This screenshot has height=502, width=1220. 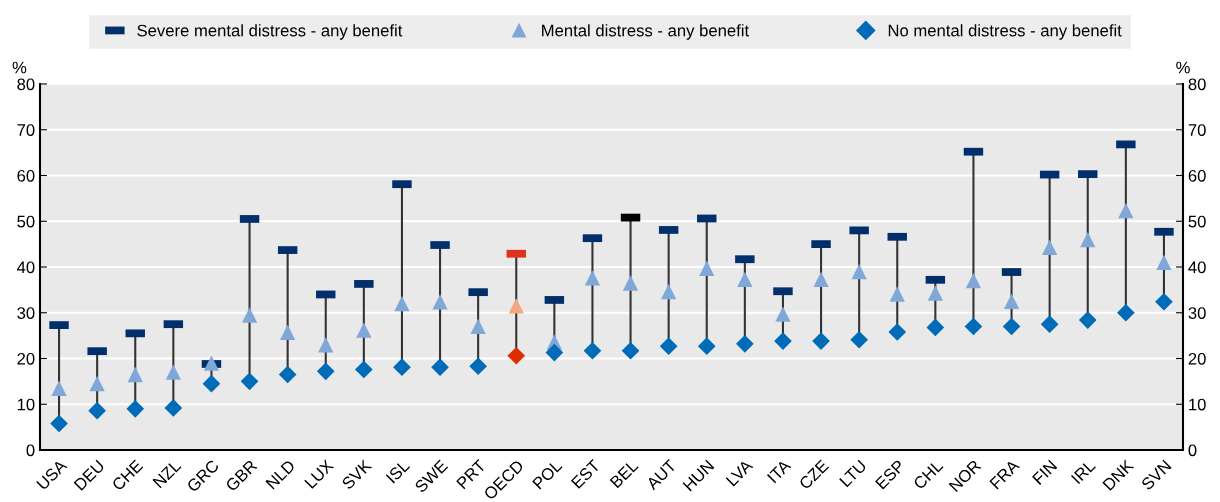 I want to click on y2-tick-label: 60, so click(x=1197, y=175).